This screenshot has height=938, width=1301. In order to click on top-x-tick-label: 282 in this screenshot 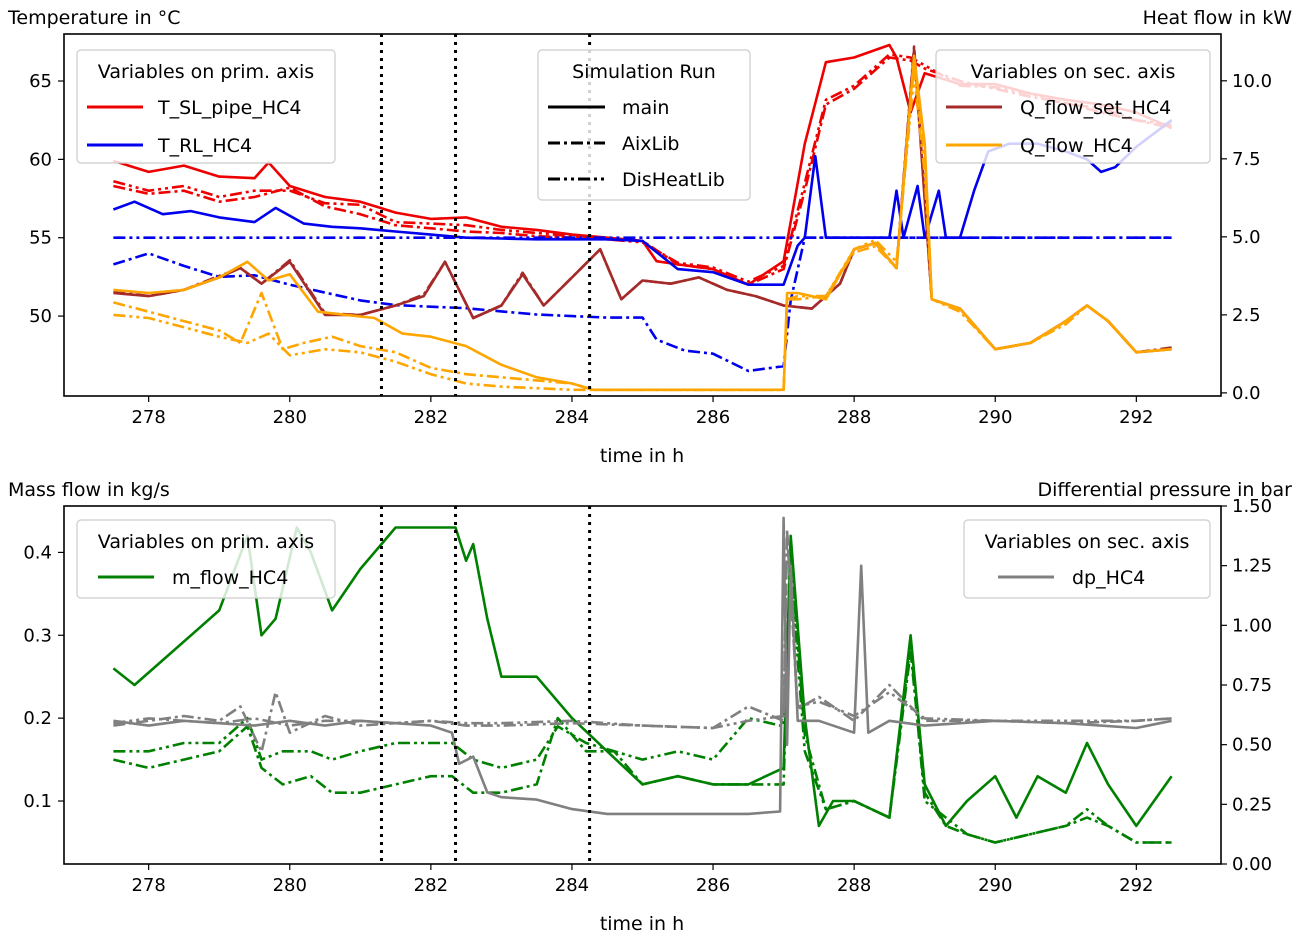, I will do `click(431, 417)`.